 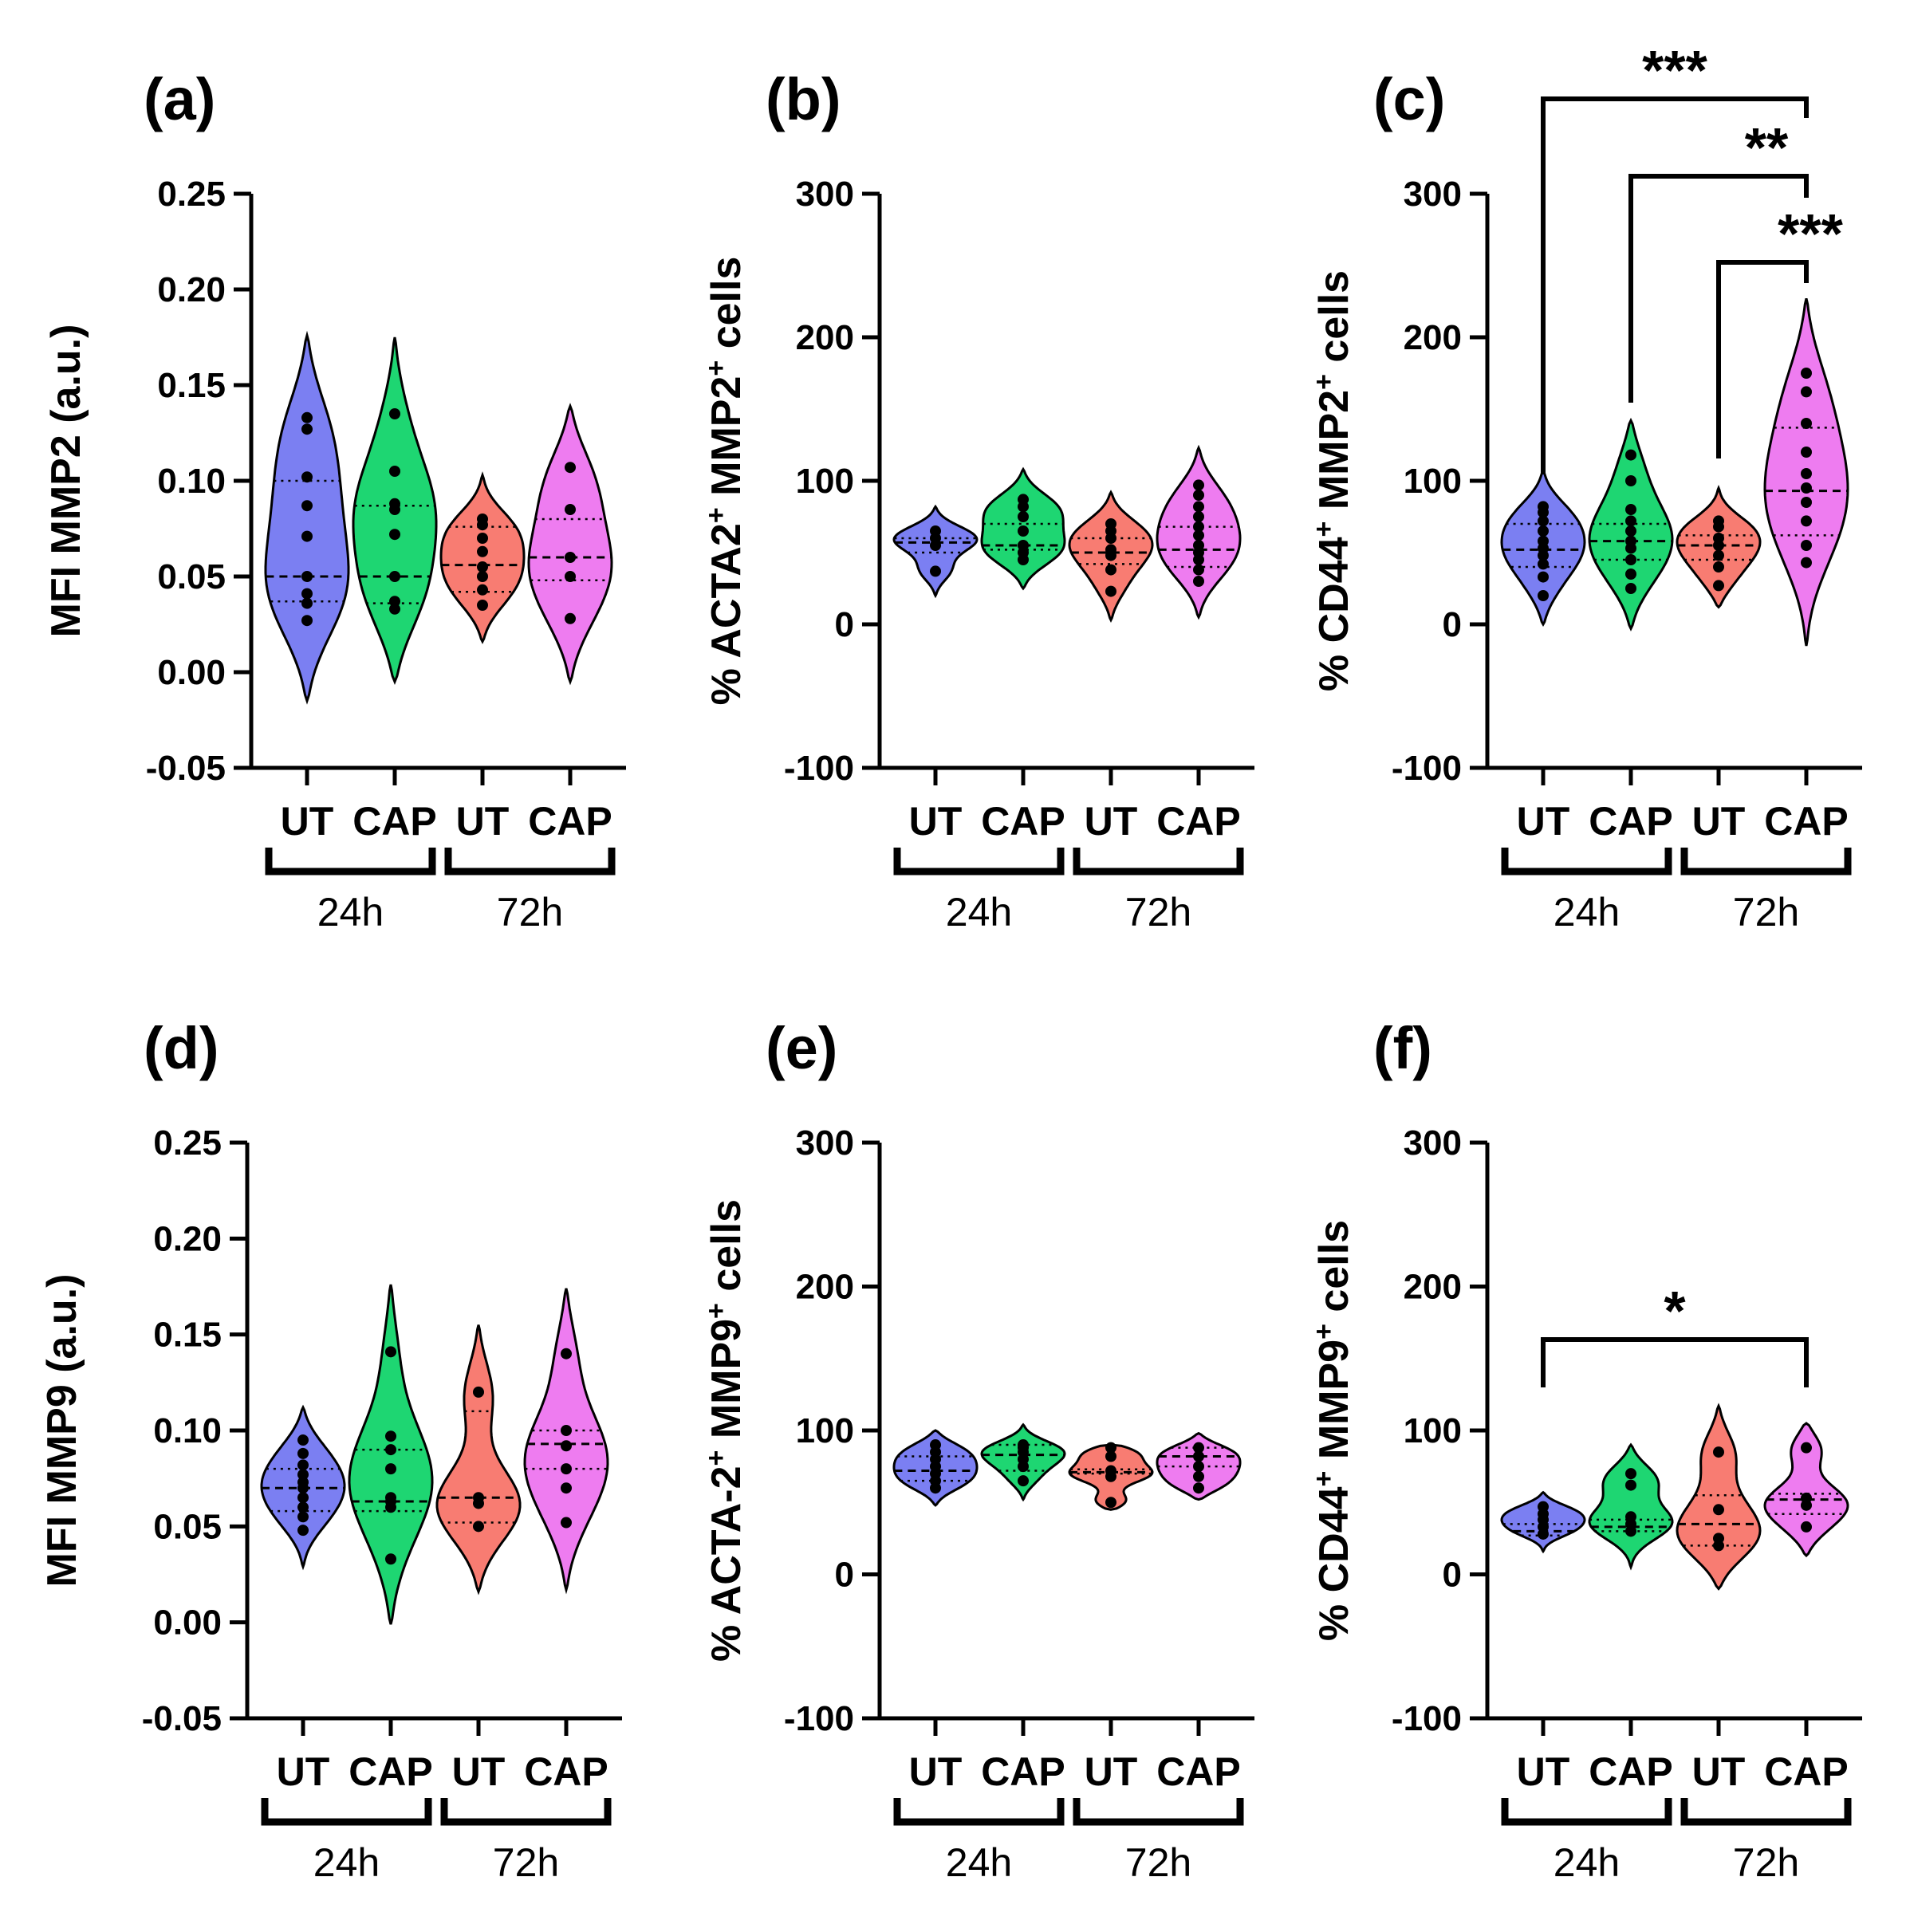 What do you see at coordinates (819, 1718) in the screenshot?
I see `y-tick-label: -100` at bounding box center [819, 1718].